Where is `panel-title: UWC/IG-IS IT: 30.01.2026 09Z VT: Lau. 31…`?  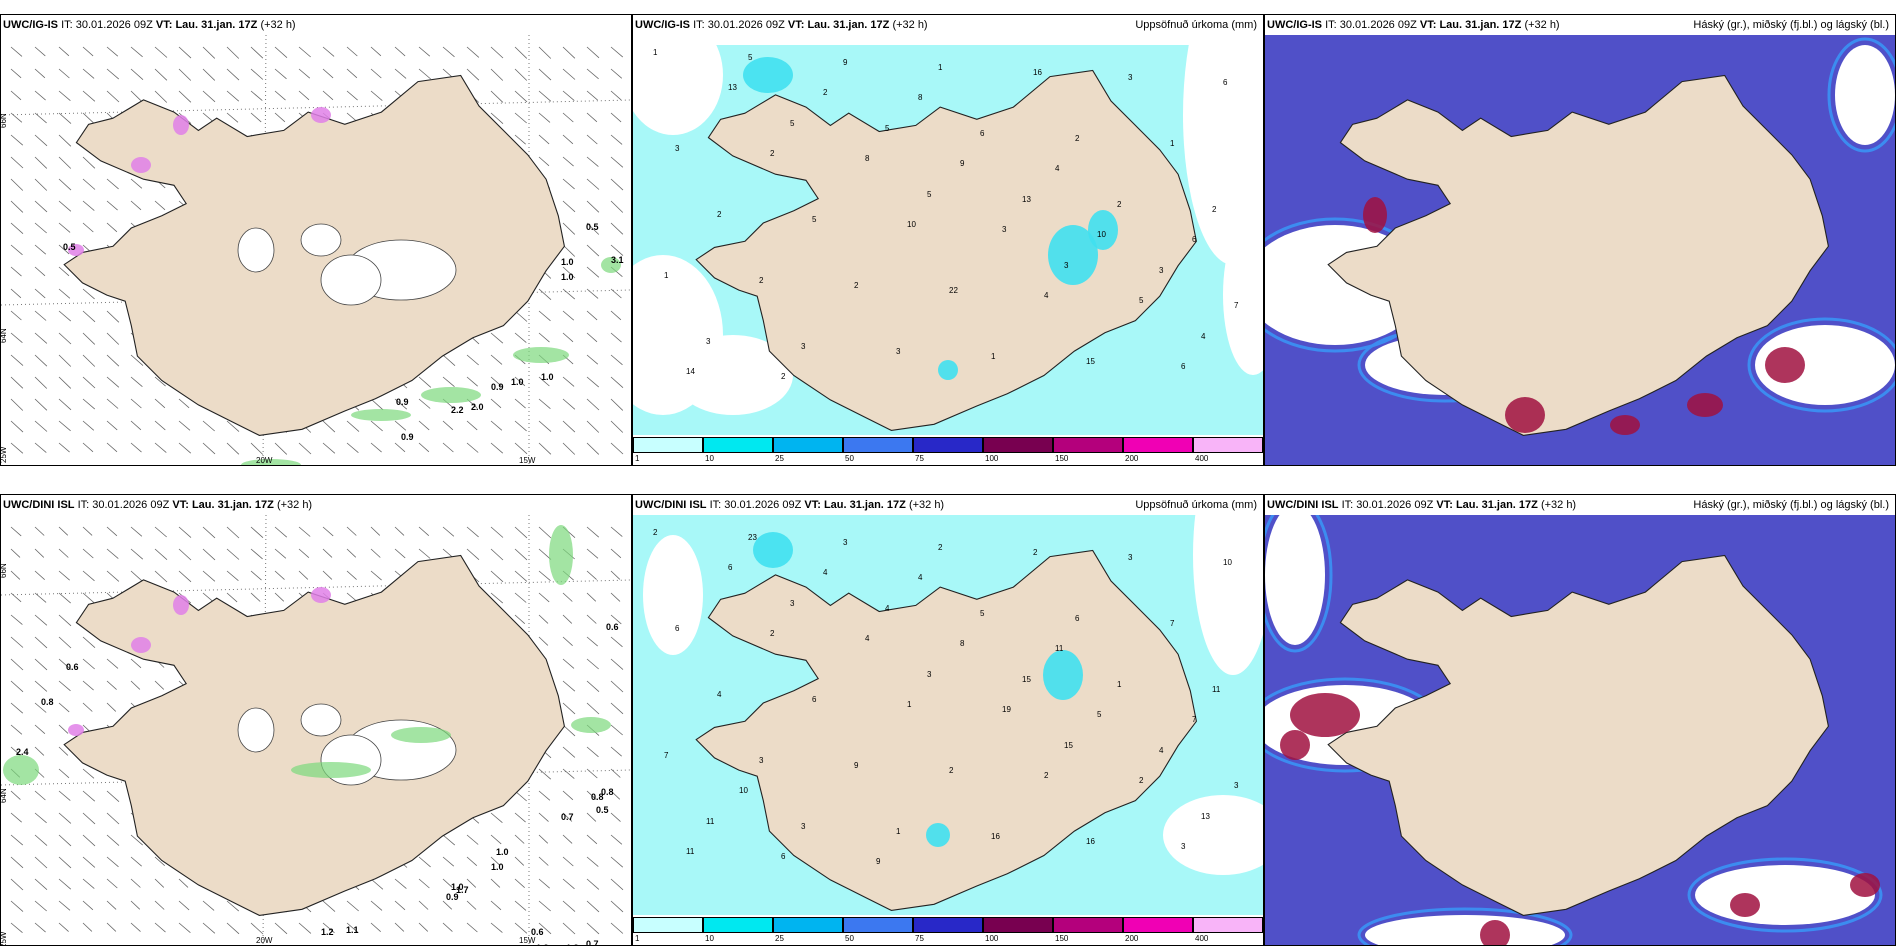
panel-title: UWC/IG-IS IT: 30.01.2026 09Z VT: Lau. 31… is located at coordinates (948, 25).